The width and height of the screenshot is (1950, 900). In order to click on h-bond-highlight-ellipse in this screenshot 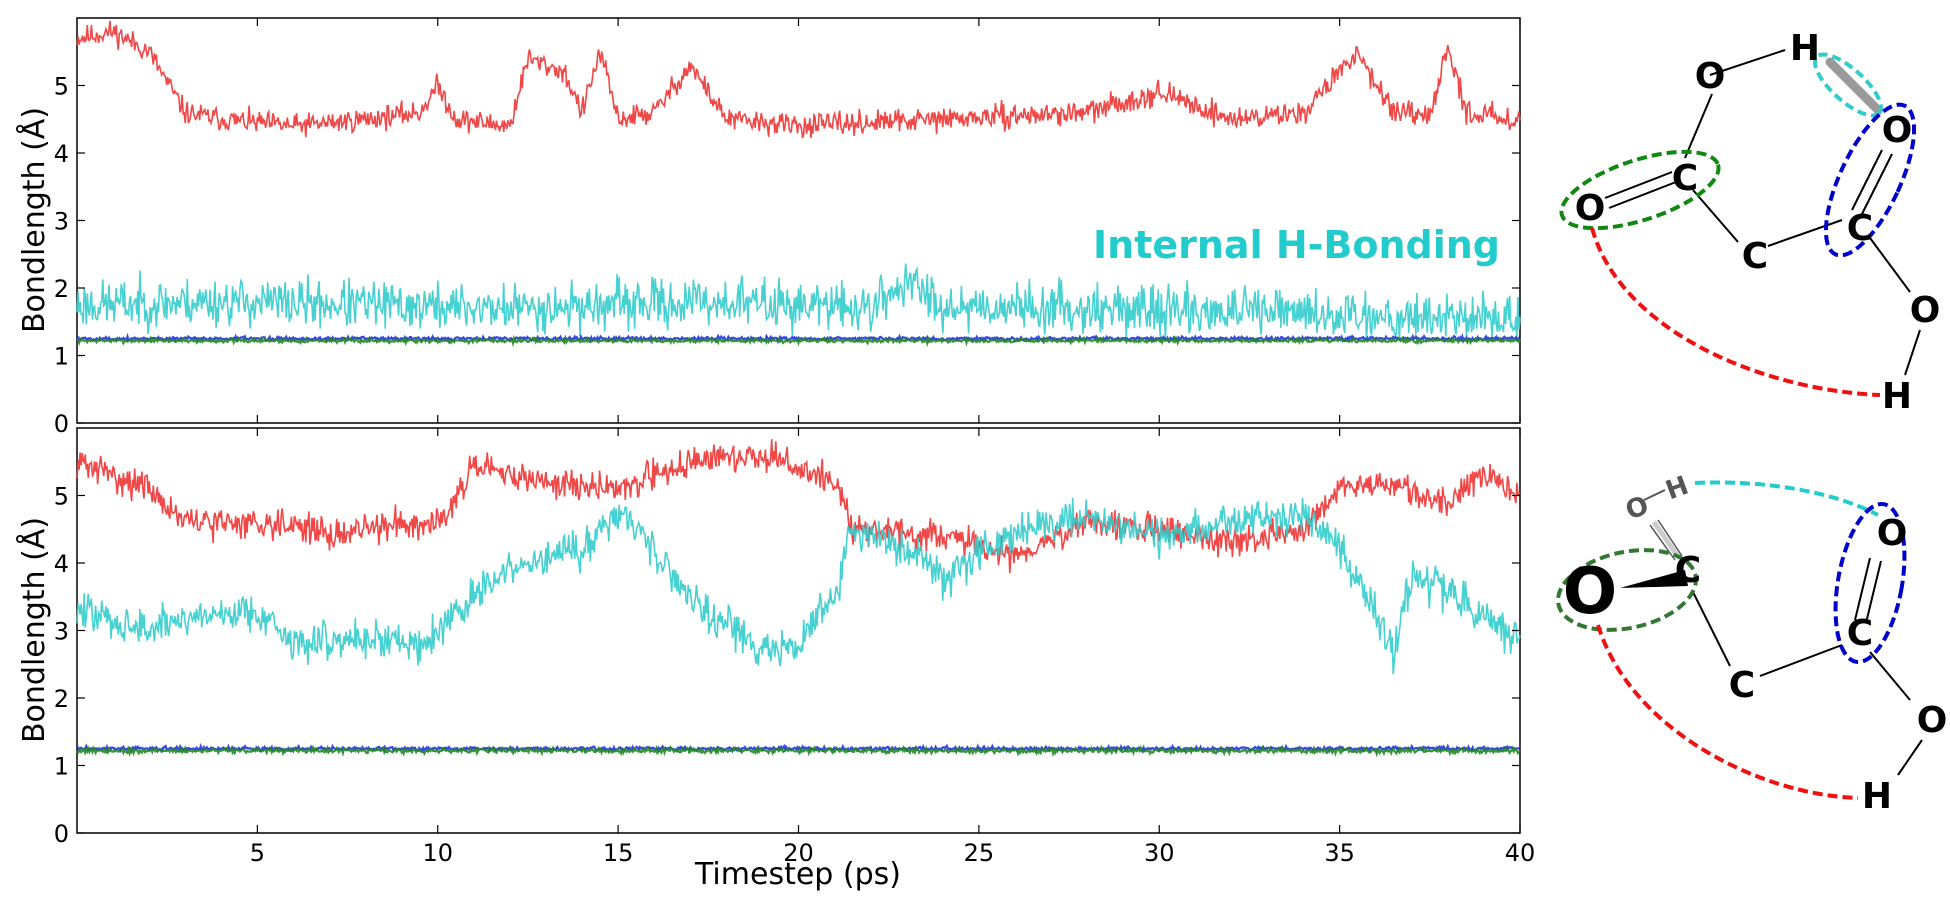, I will do `click(1848, 85)`.